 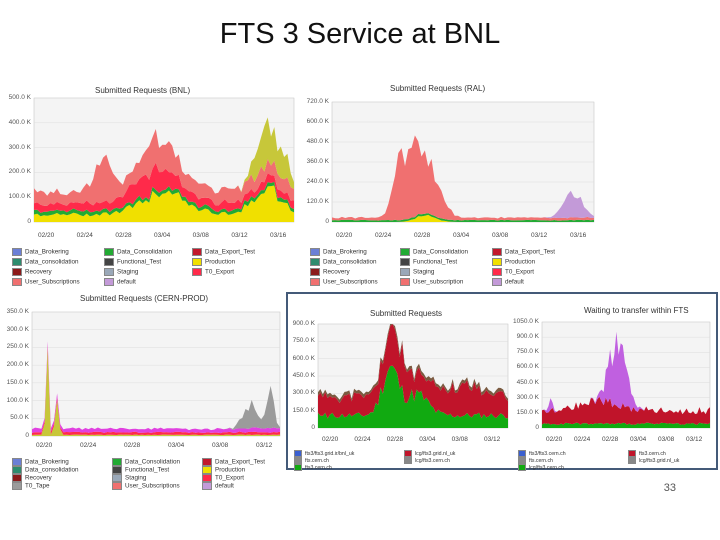 What do you see at coordinates (132, 262) in the screenshot?
I see `bnl-legend-item: Functional_Test` at bounding box center [132, 262].